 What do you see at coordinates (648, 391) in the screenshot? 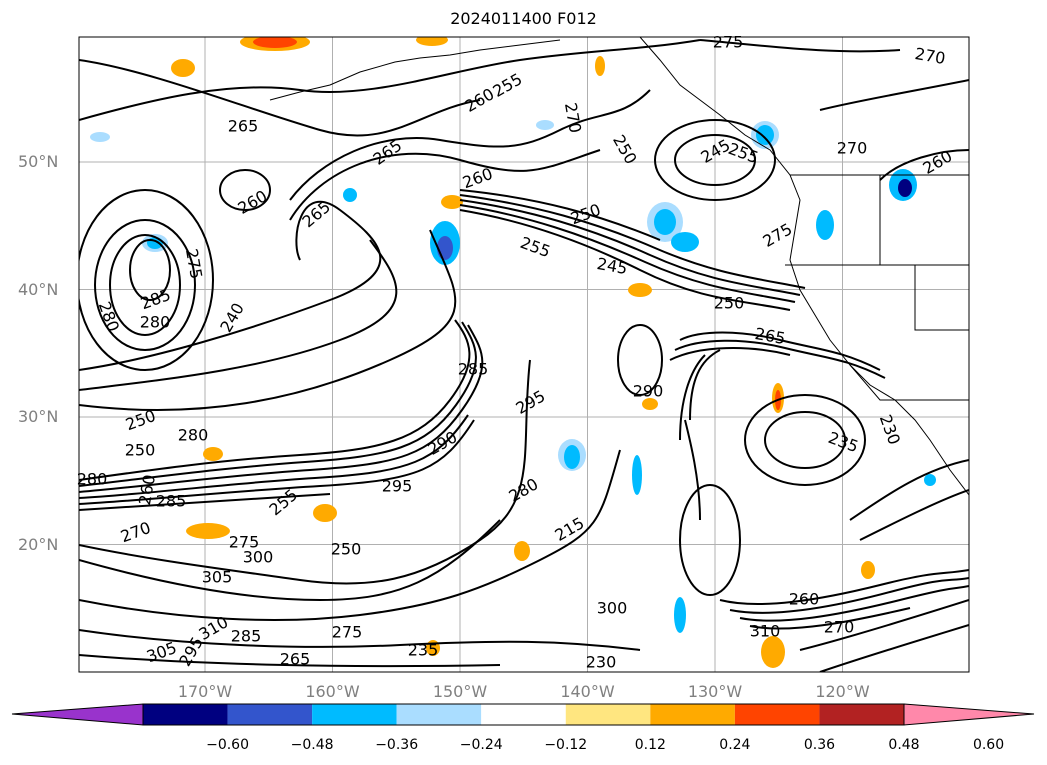
I see `contour-label: 290` at bounding box center [648, 391].